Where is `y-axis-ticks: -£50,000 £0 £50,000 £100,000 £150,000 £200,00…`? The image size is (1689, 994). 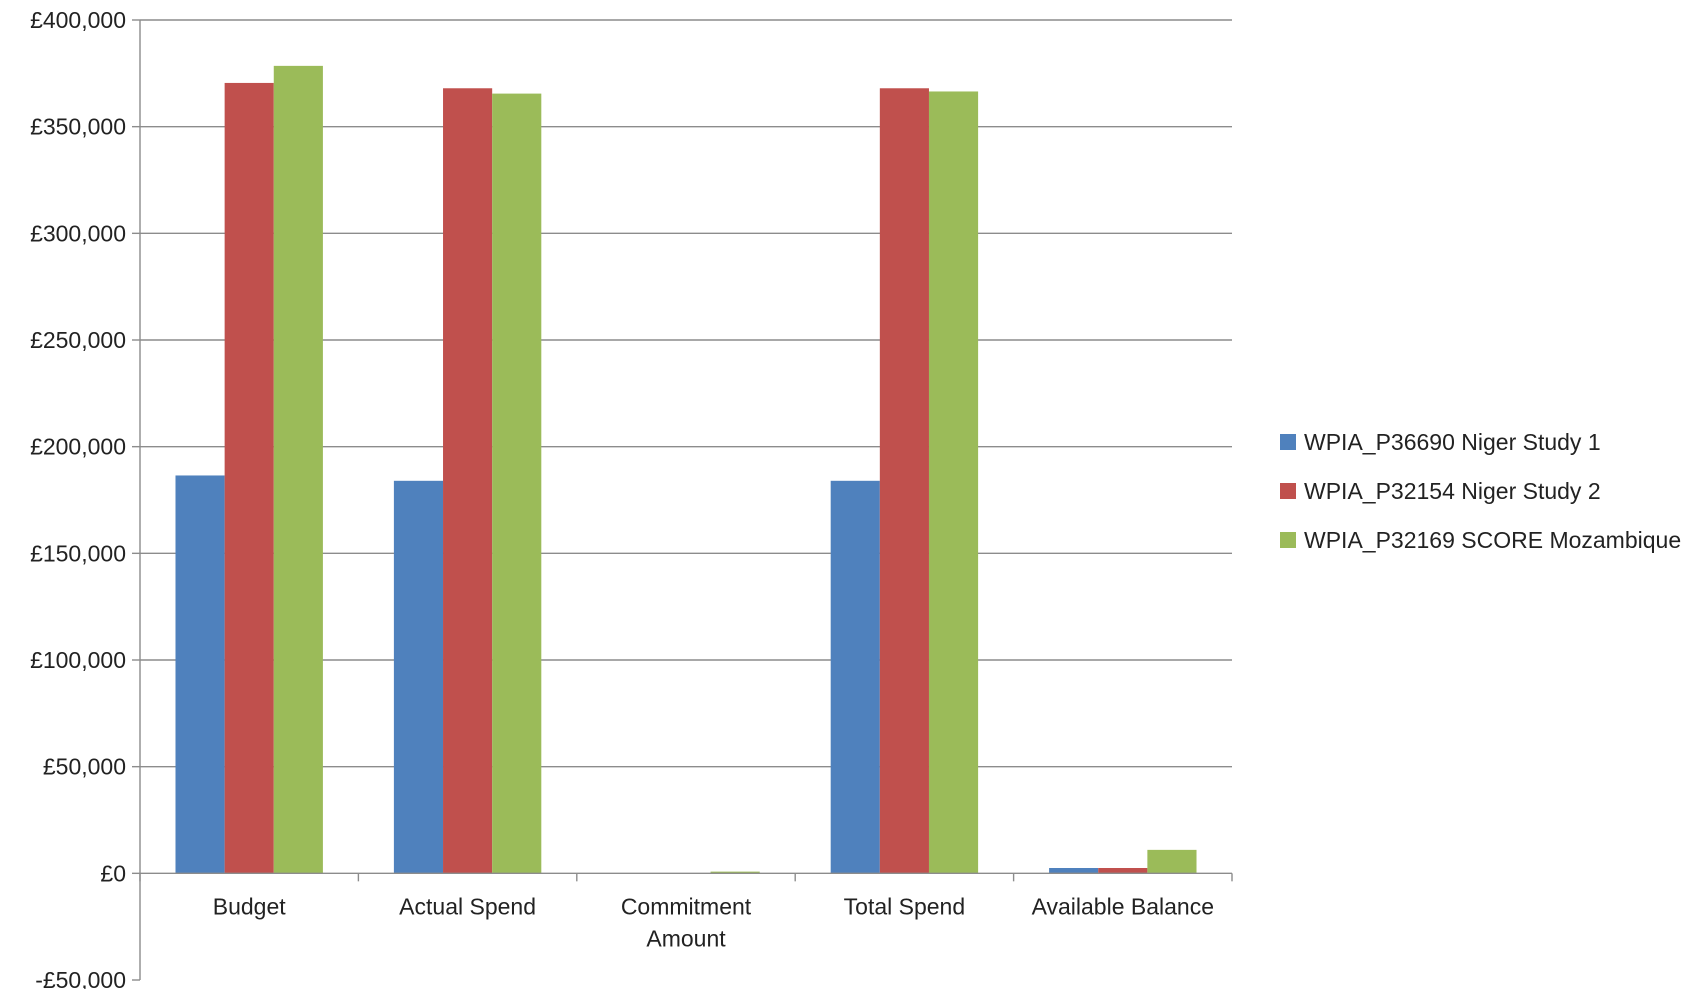 y-axis-ticks: -£50,000 £0 £50,000 £100,000 £150,000 £200,00… is located at coordinates (78, 500).